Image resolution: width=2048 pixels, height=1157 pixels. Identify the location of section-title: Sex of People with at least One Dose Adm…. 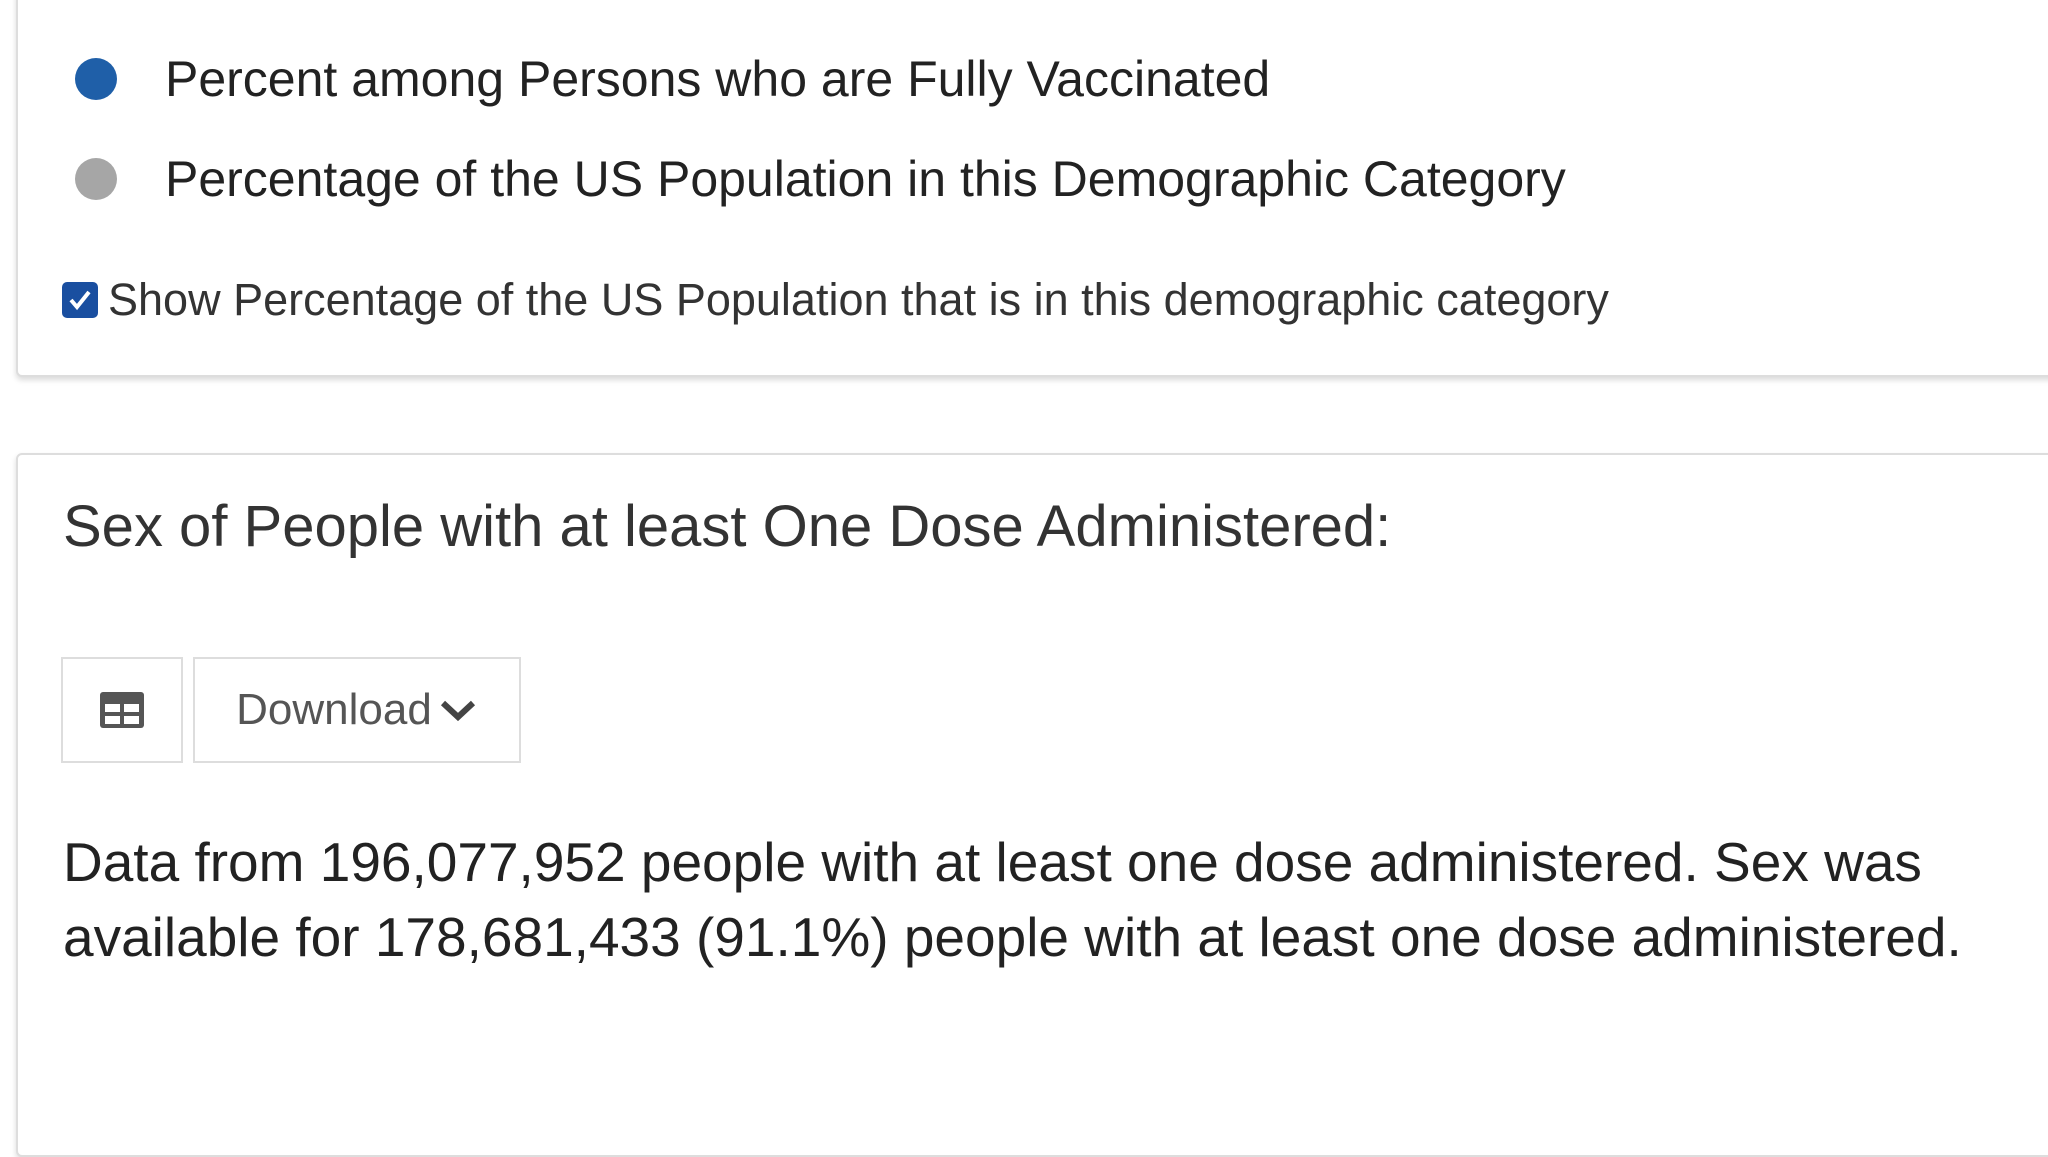
(727, 526).